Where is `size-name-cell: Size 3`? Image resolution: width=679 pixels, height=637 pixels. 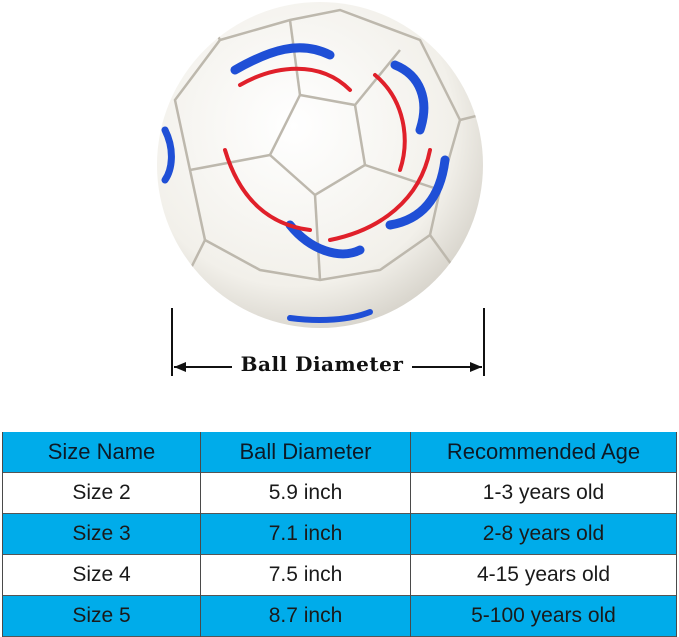 size-name-cell: Size 3 is located at coordinates (101, 534).